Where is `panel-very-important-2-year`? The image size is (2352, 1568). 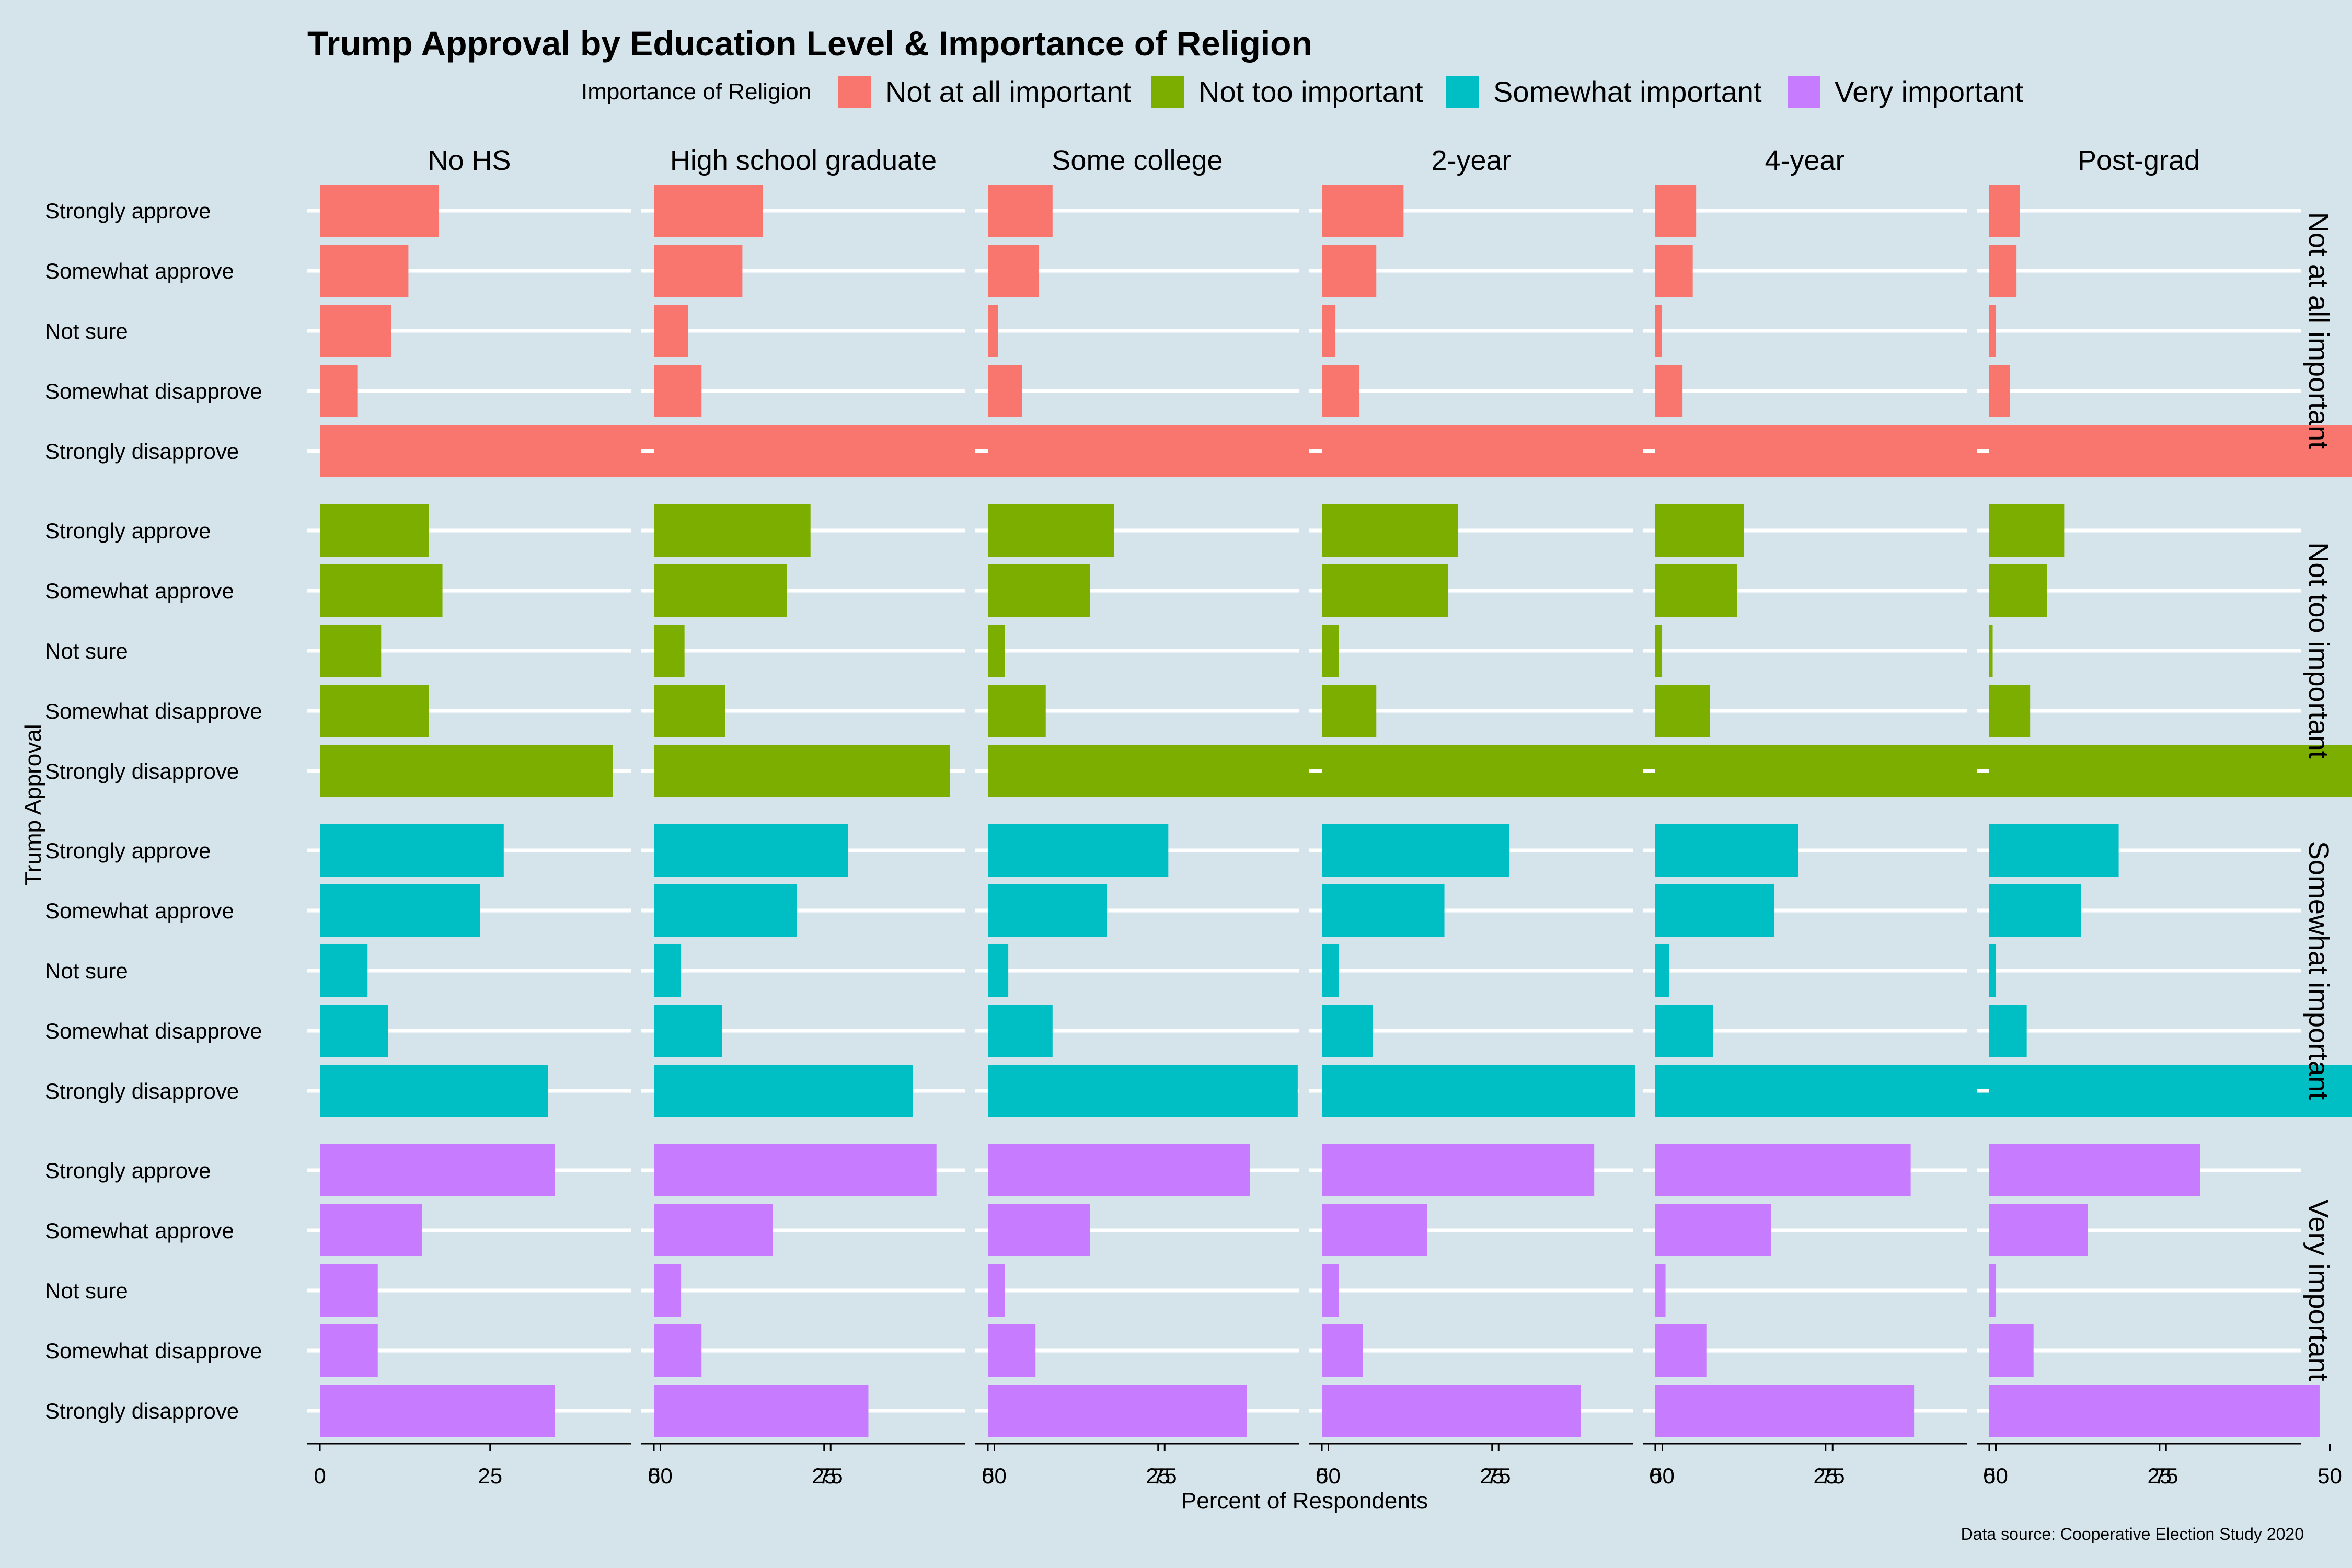
panel-very-important-2-year is located at coordinates (1471, 1290).